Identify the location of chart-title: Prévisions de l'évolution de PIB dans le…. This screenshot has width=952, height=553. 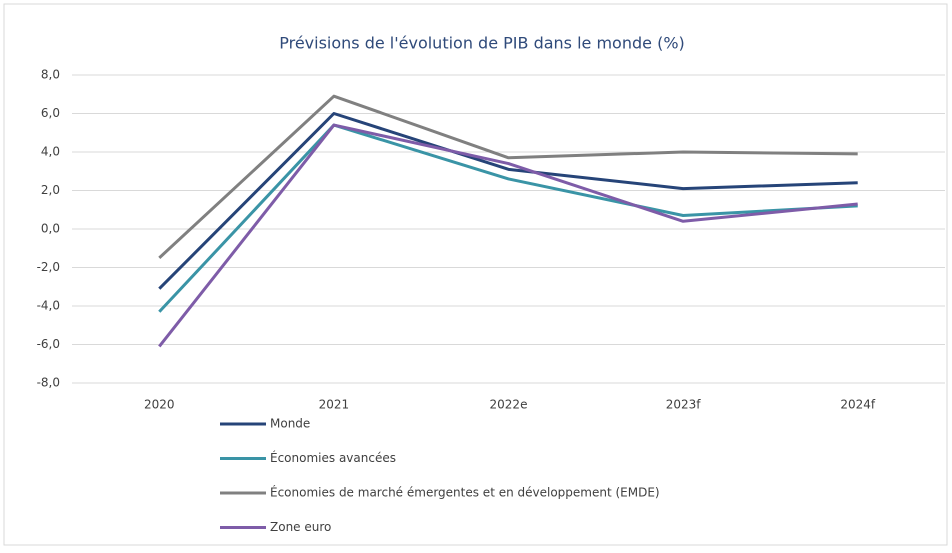
(482, 43).